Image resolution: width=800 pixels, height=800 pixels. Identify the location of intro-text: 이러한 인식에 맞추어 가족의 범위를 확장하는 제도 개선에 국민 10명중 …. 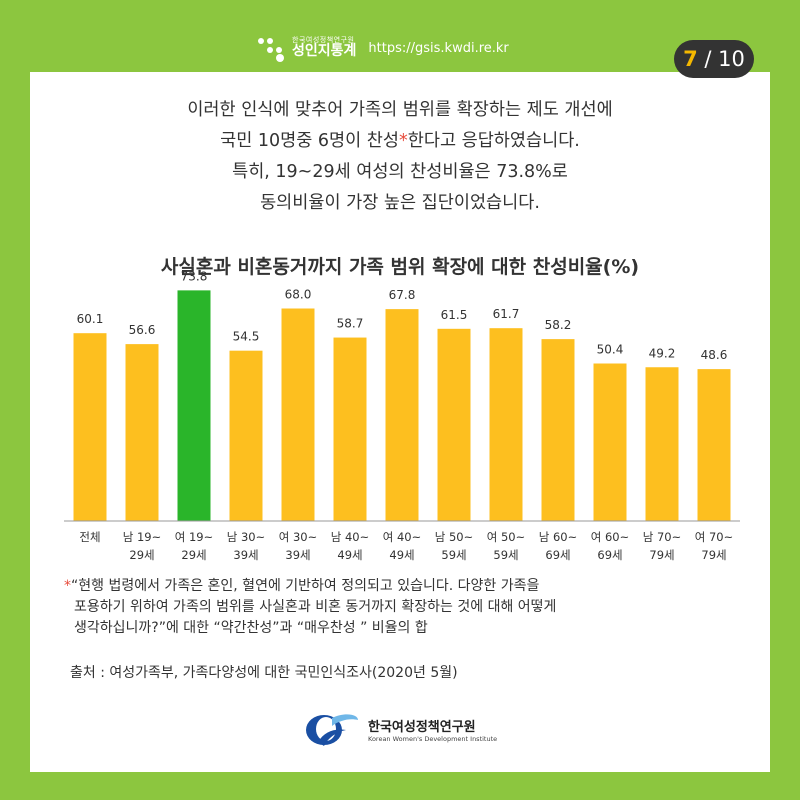
(400, 157).